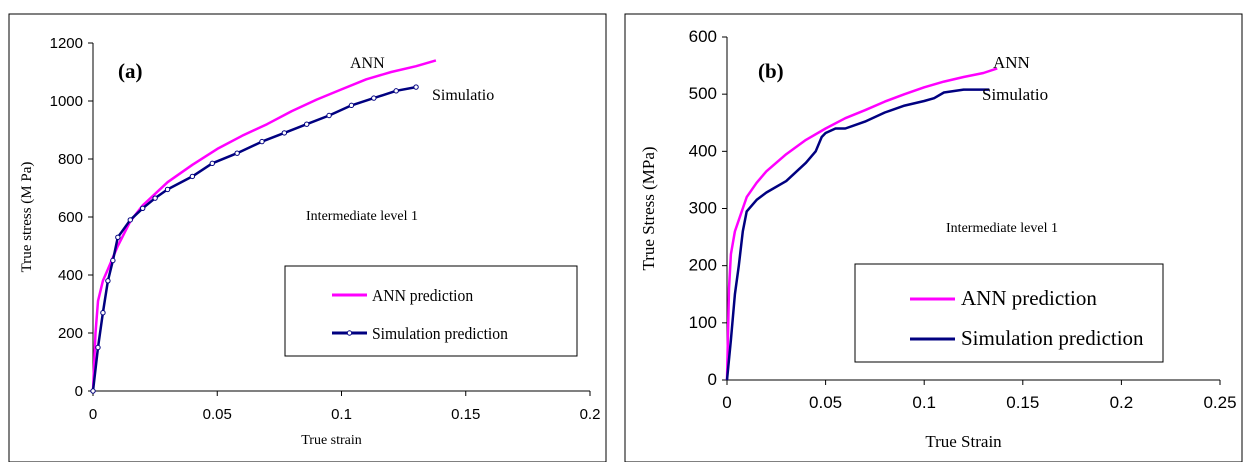 The width and height of the screenshot is (1245, 462). I want to click on y-tick-label: 100, so click(703, 322).